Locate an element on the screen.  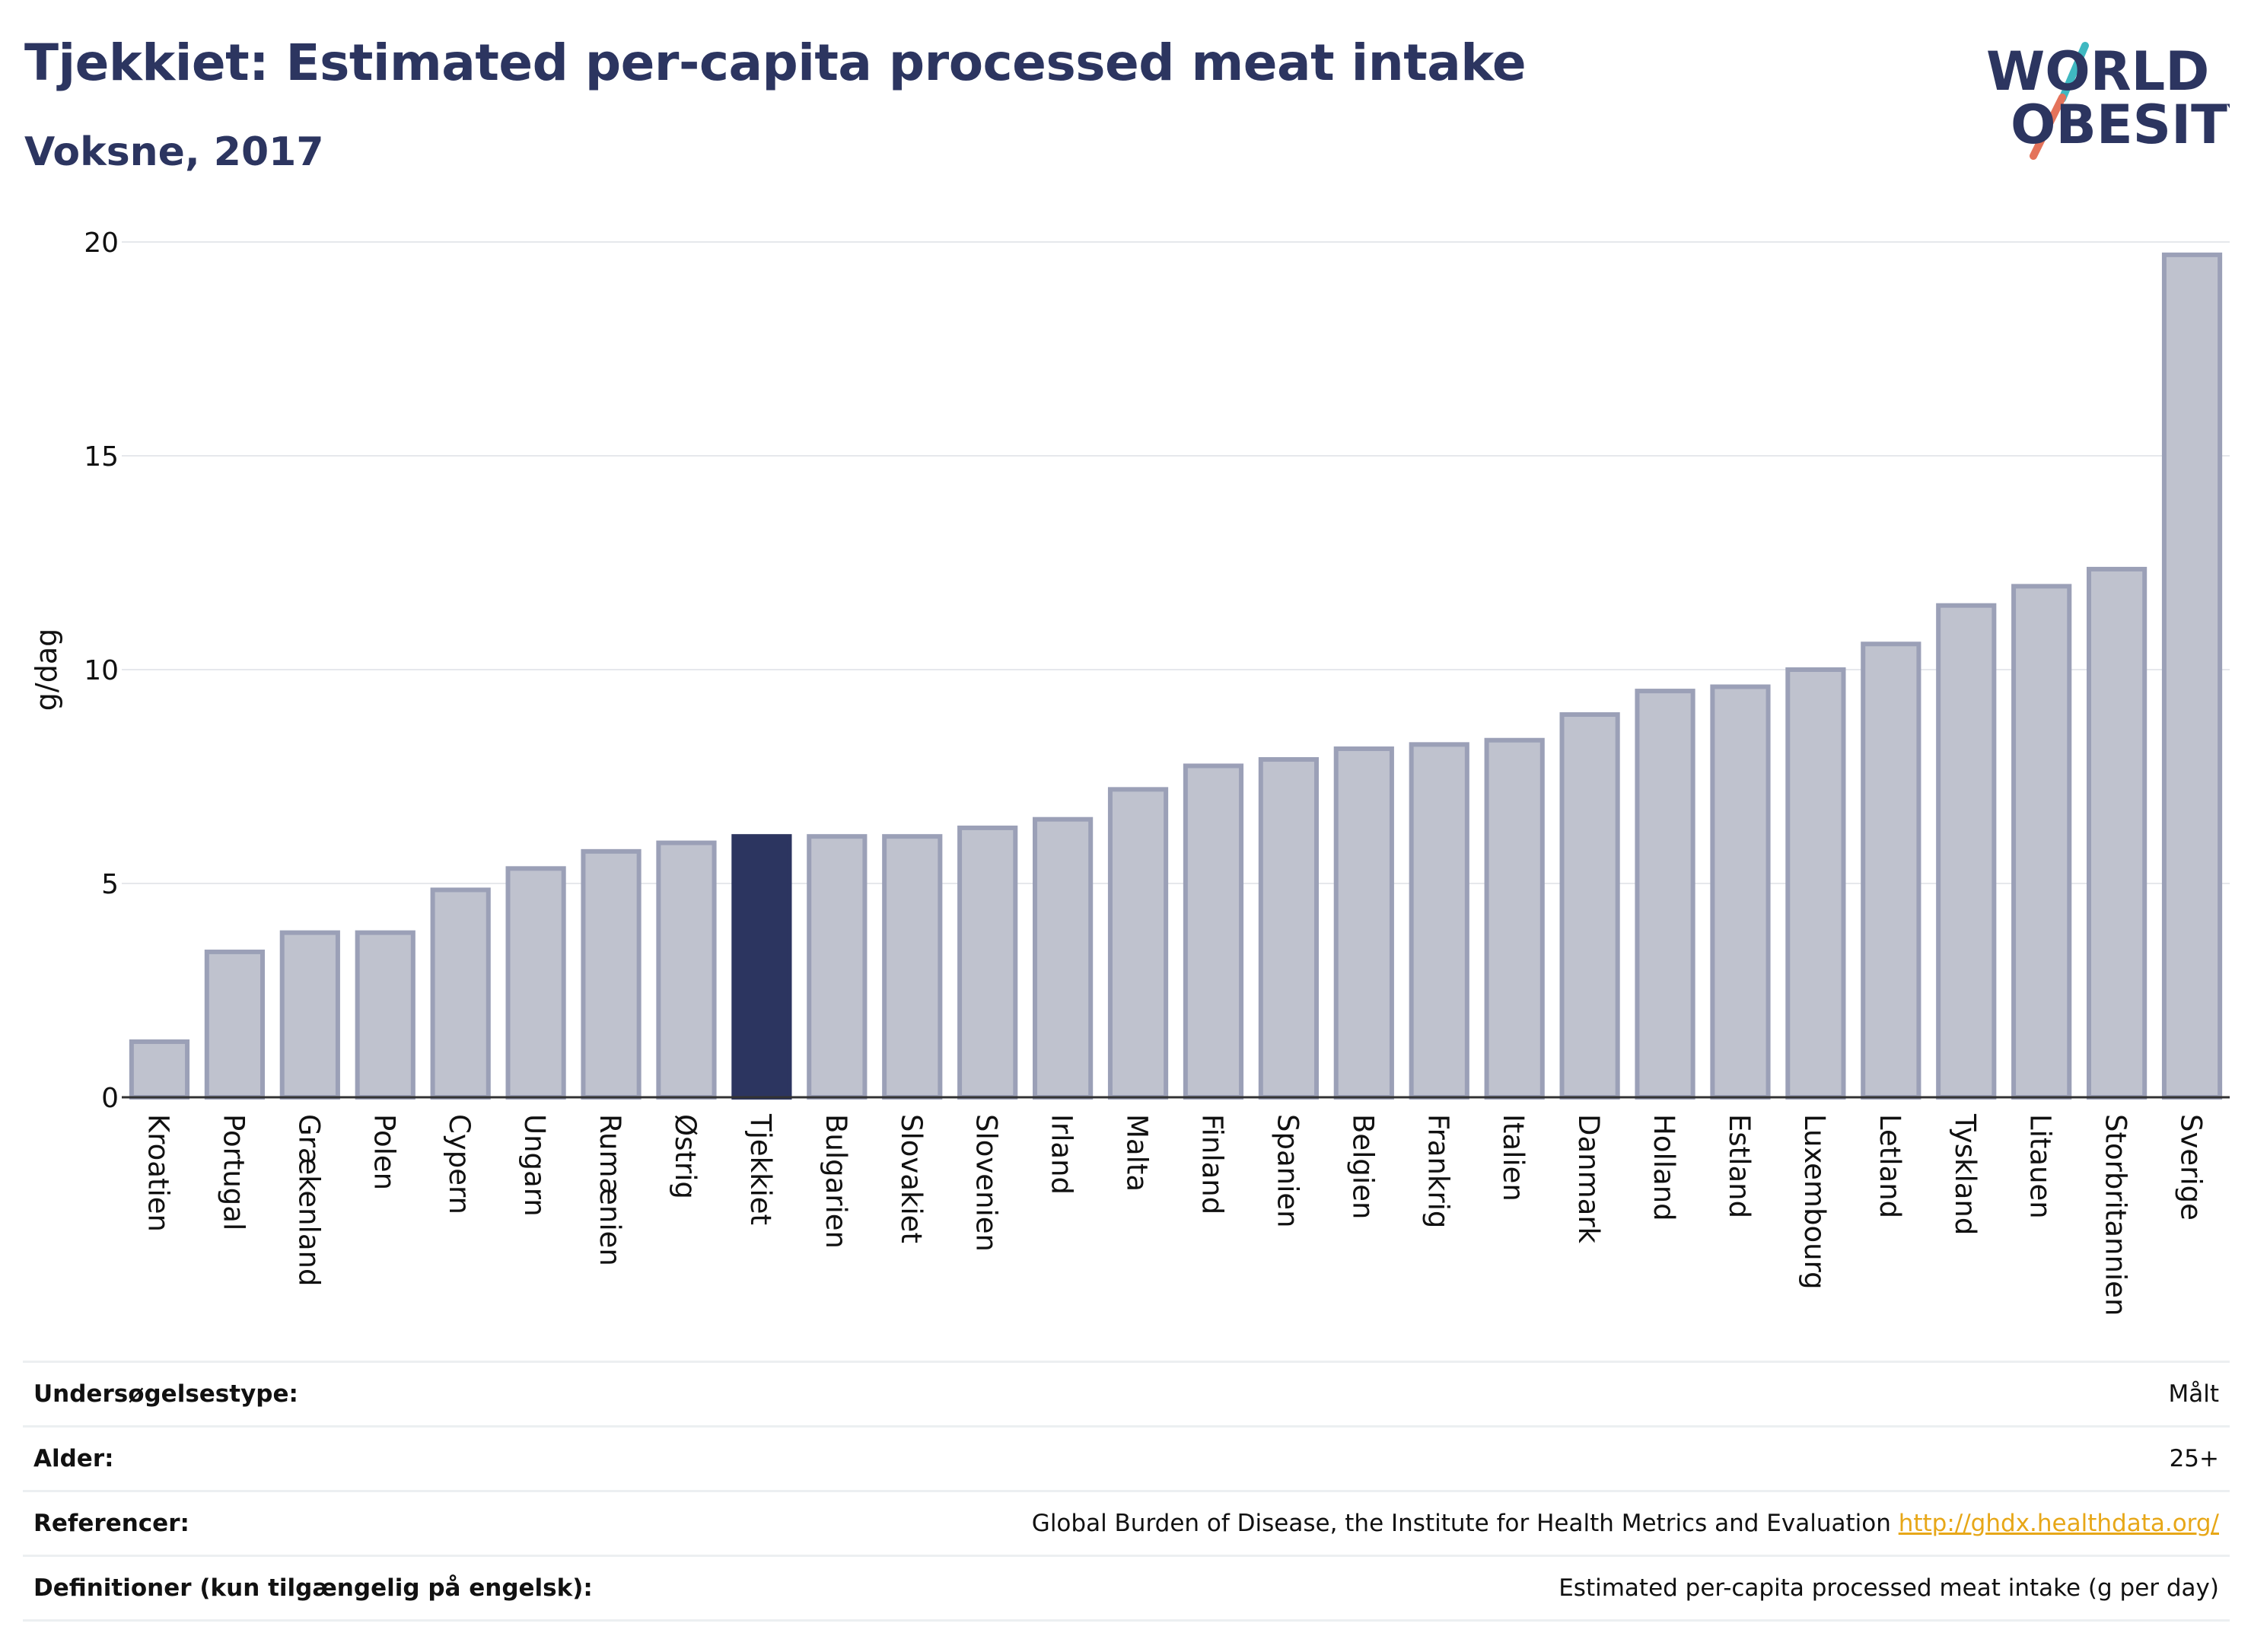
x-tick-label: Kroatien is located at coordinates (158, 1173).